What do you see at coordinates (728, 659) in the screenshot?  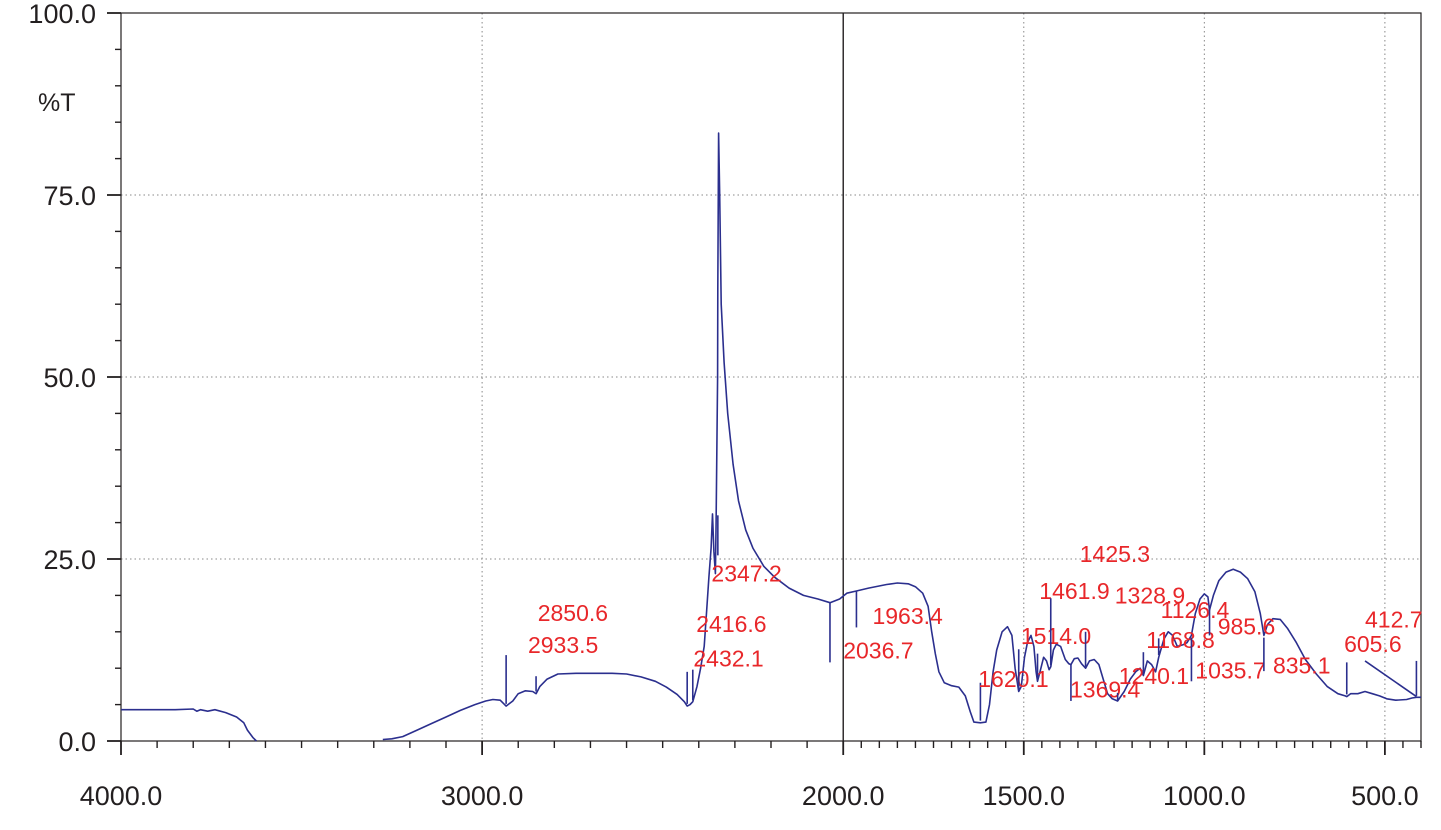 I see `peak-label: 2432.1` at bounding box center [728, 659].